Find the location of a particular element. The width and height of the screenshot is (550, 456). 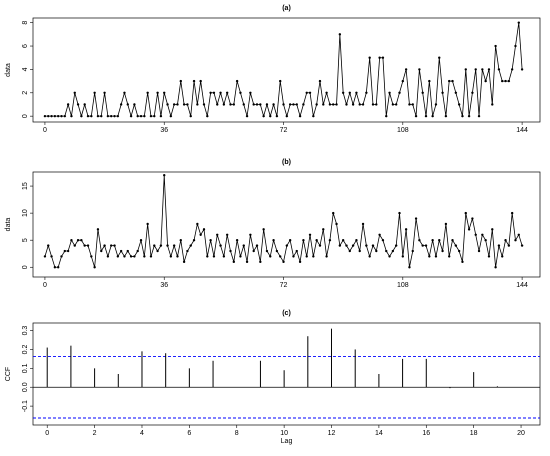

panel-title: (c) is located at coordinates (286, 313).